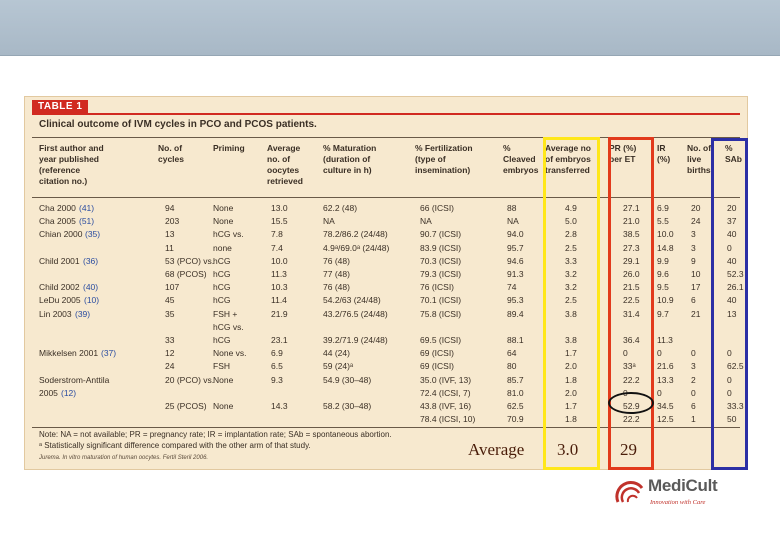  What do you see at coordinates (441, 313) in the screenshot?
I see `cell-fertilization: 75.8 (ICSI)` at bounding box center [441, 313].